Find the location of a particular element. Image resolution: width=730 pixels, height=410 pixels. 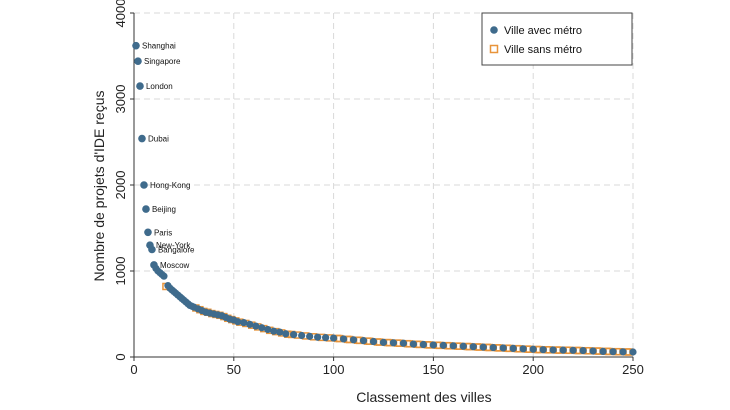

city-label: London is located at coordinates (159, 86).